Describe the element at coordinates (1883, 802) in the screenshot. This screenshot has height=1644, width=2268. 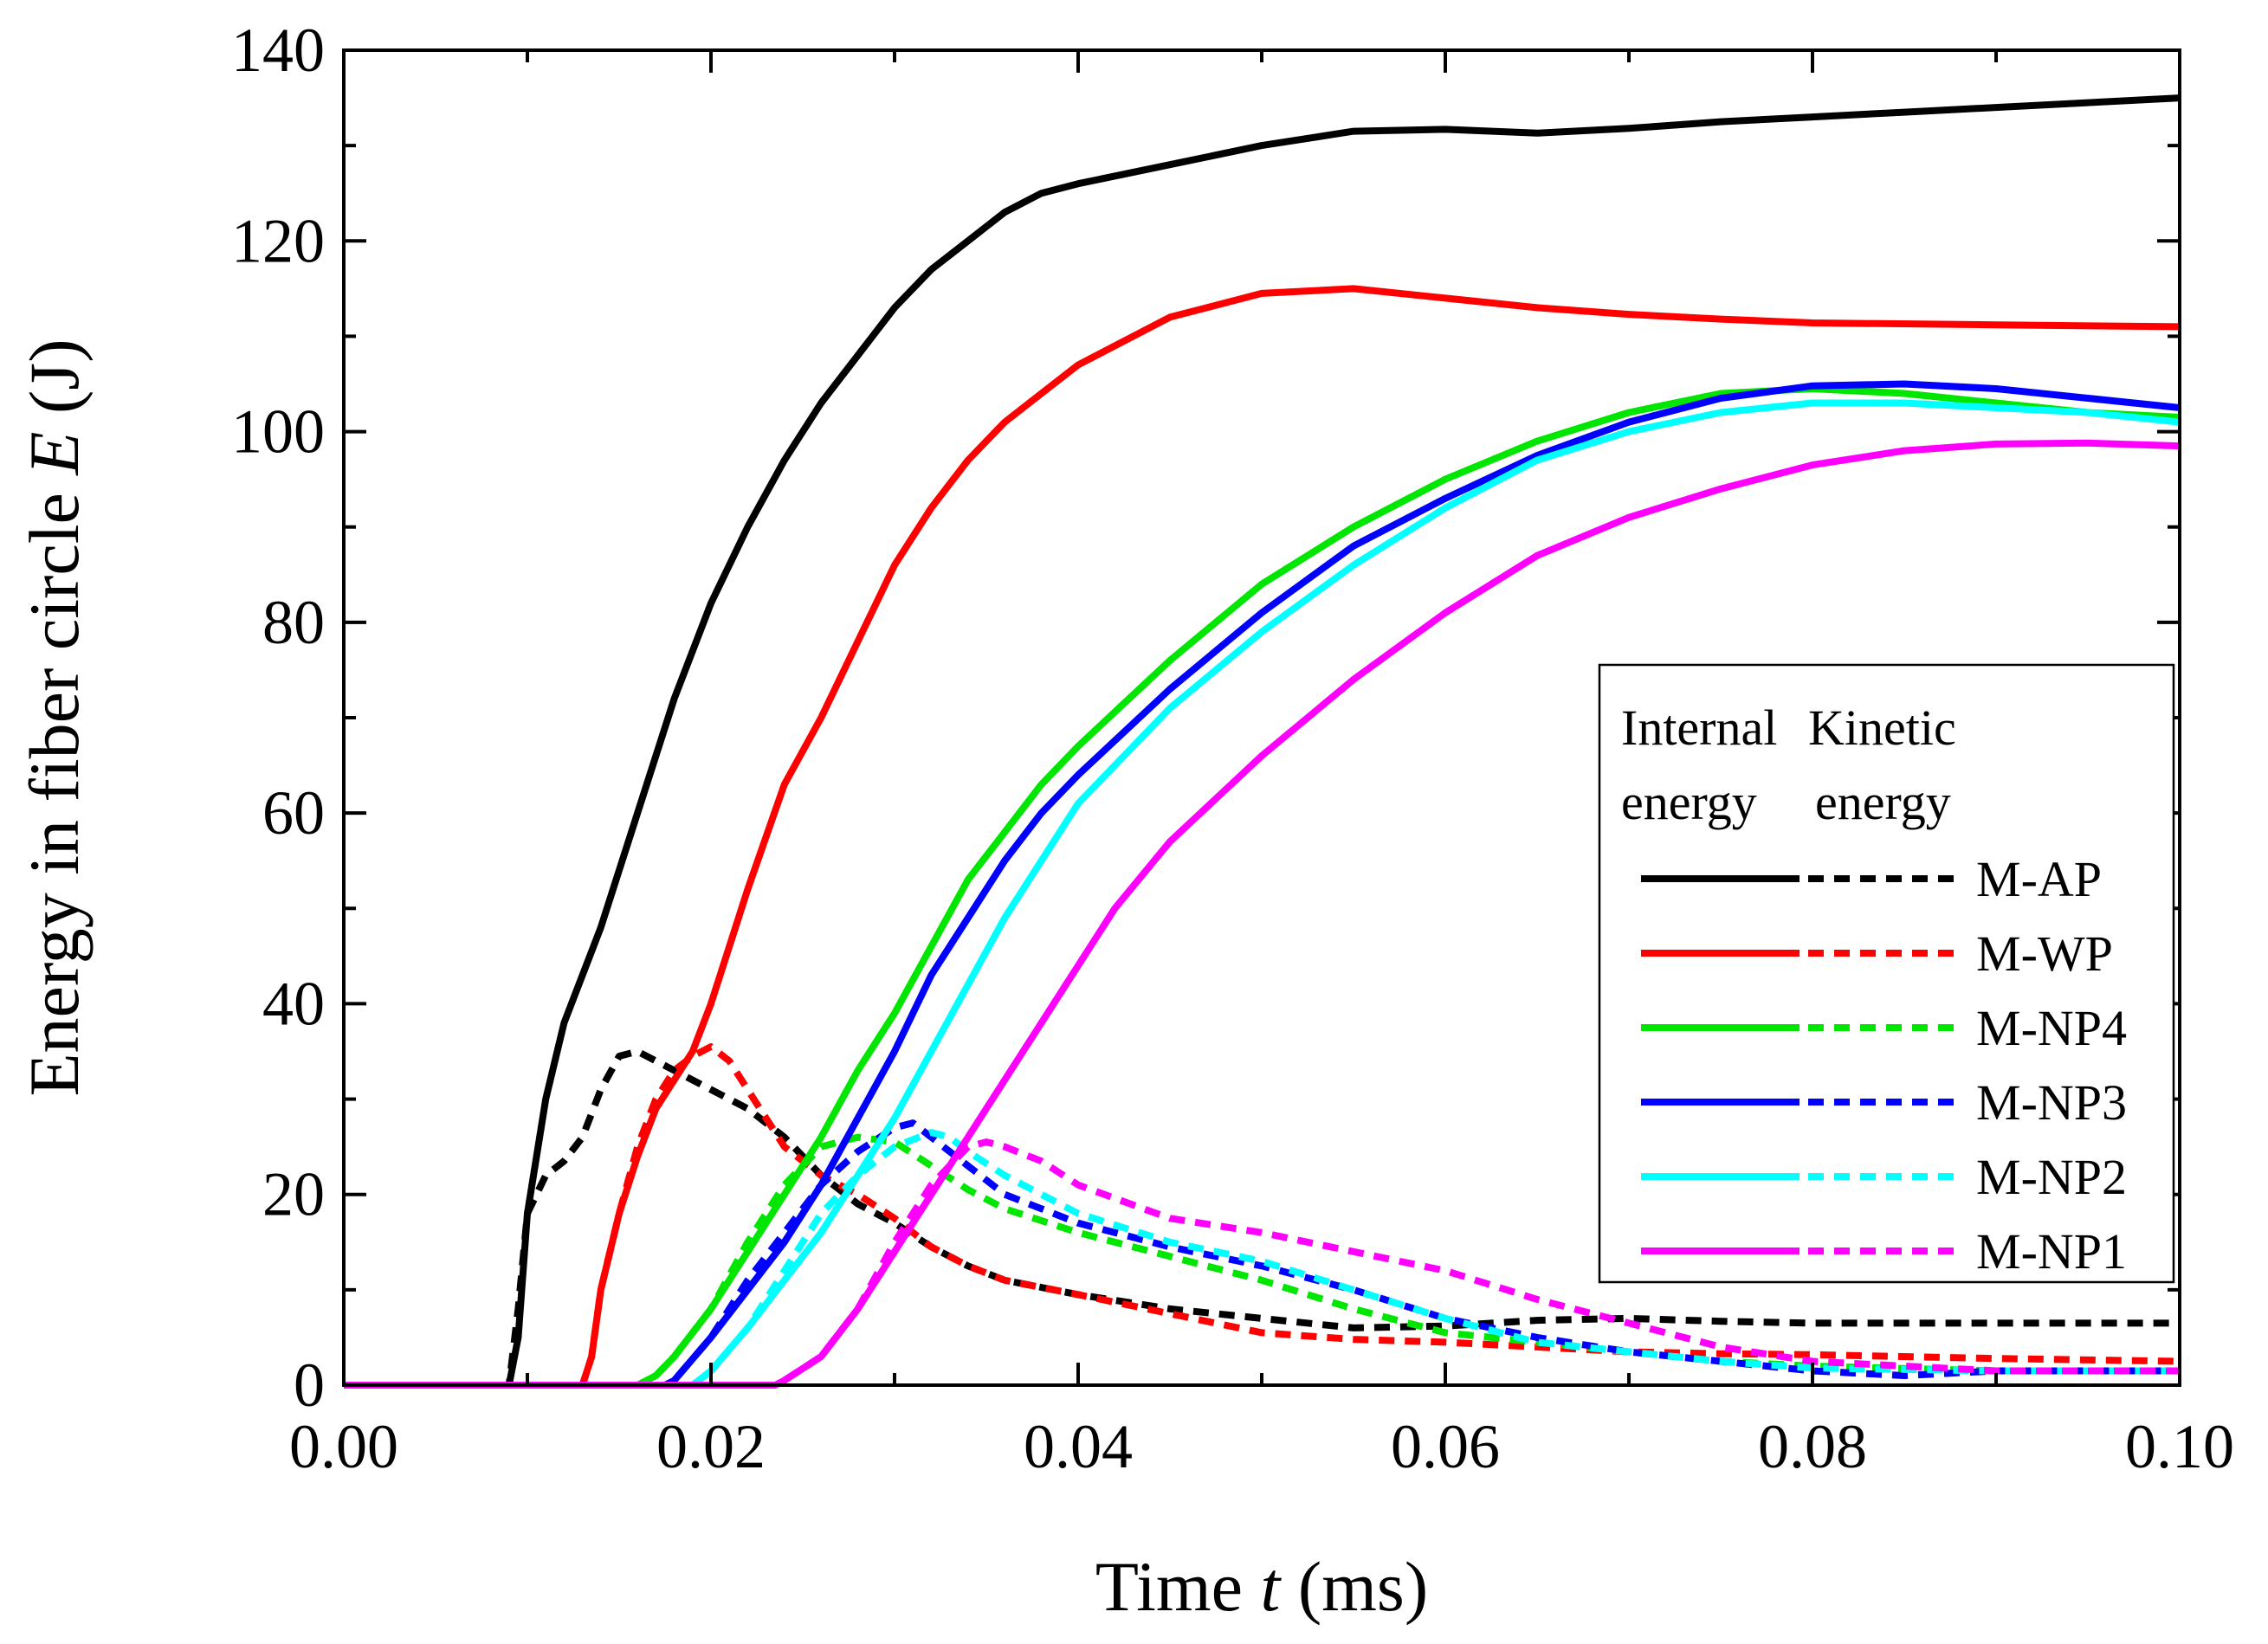
I see `legend-header-kinetic-line2: energy` at that location.